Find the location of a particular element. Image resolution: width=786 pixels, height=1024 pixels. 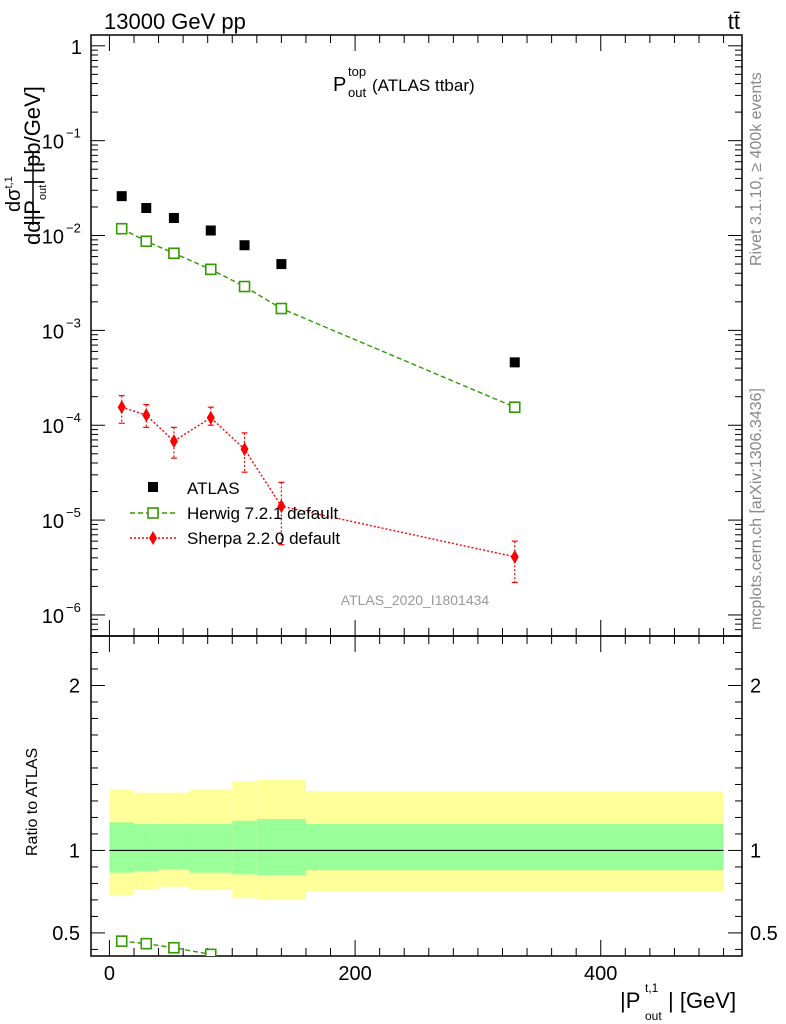

ratio-y-axis-title: Ratio to ATLAS is located at coordinates (32, 802).